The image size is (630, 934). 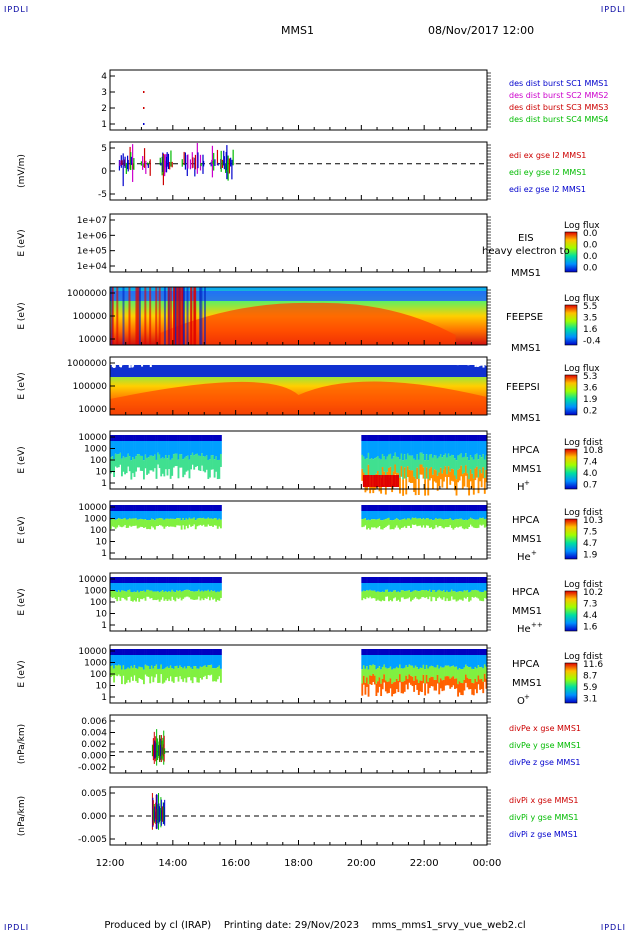 I want to click on colorbar-tick-label: 10.8, so click(x=593, y=451).